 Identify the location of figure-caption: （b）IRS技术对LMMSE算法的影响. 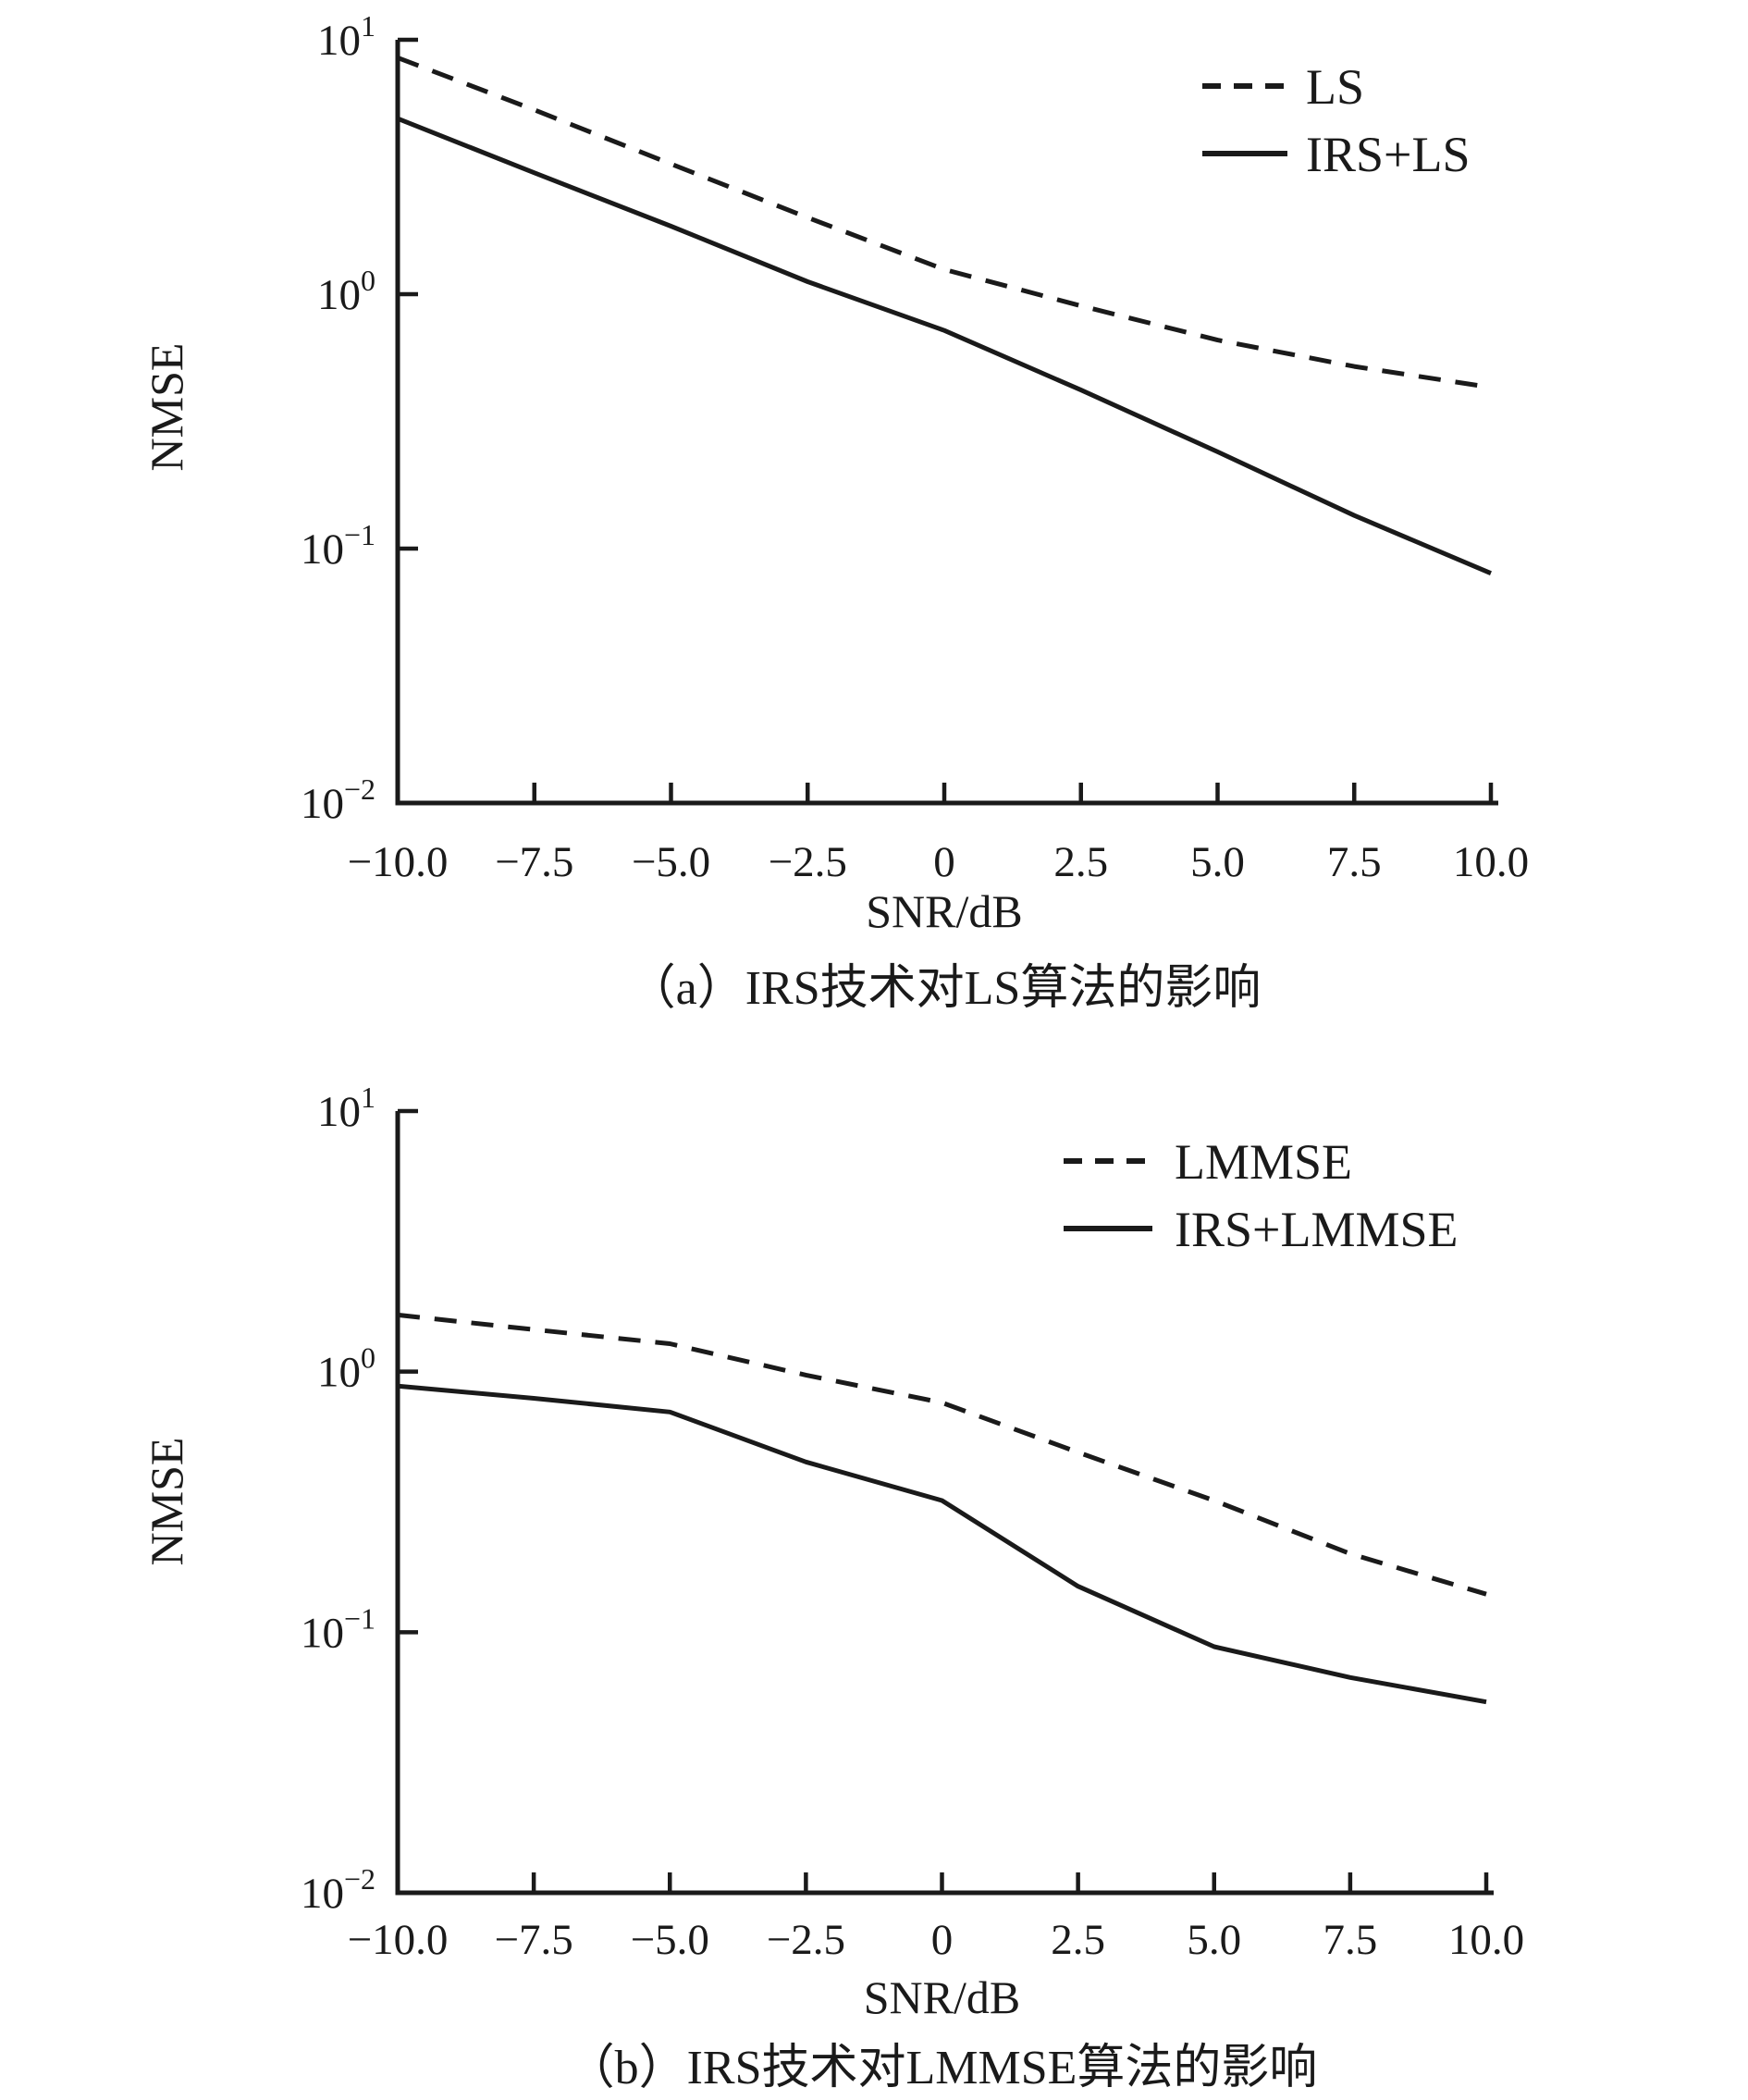
(942, 2068).